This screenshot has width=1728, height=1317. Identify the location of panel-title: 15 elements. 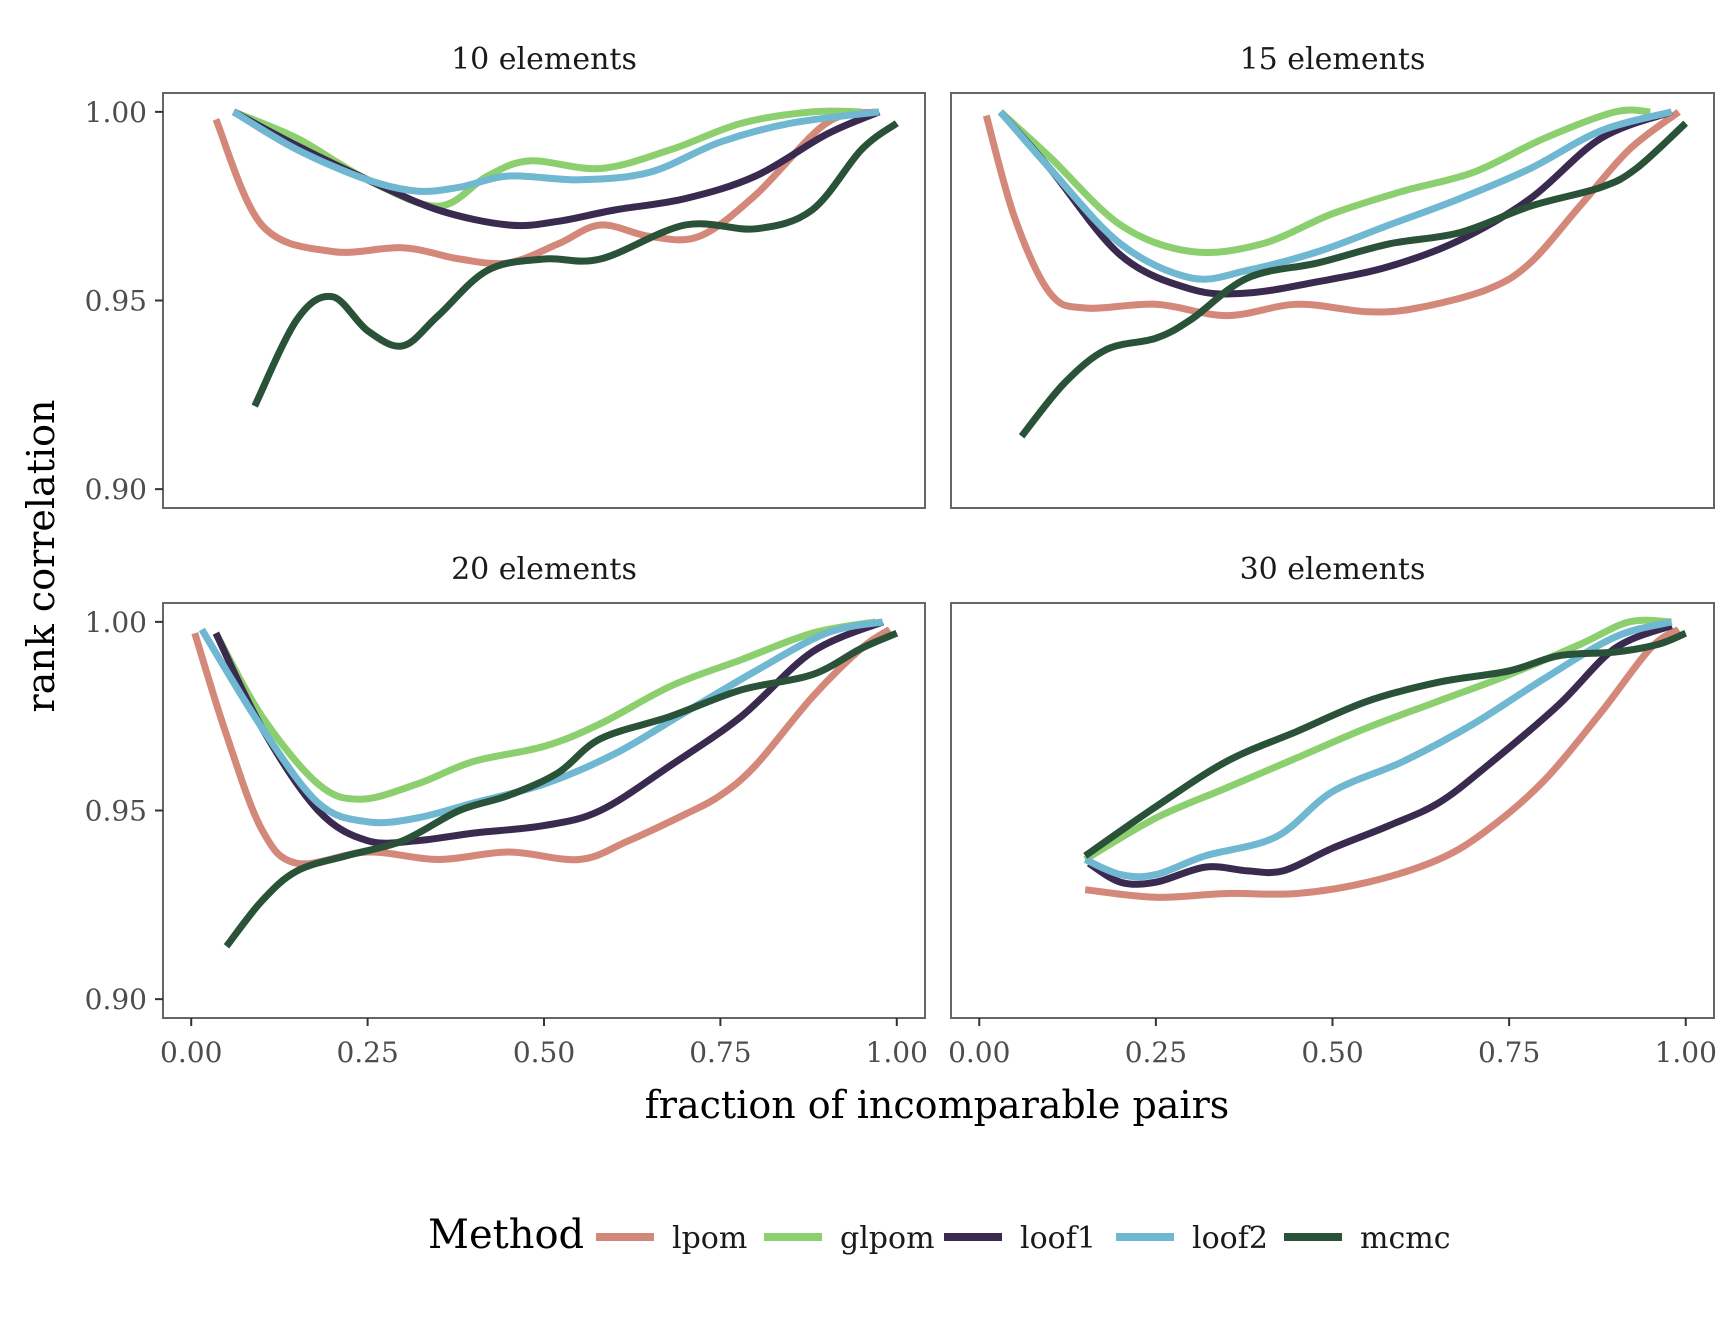
(1333, 59).